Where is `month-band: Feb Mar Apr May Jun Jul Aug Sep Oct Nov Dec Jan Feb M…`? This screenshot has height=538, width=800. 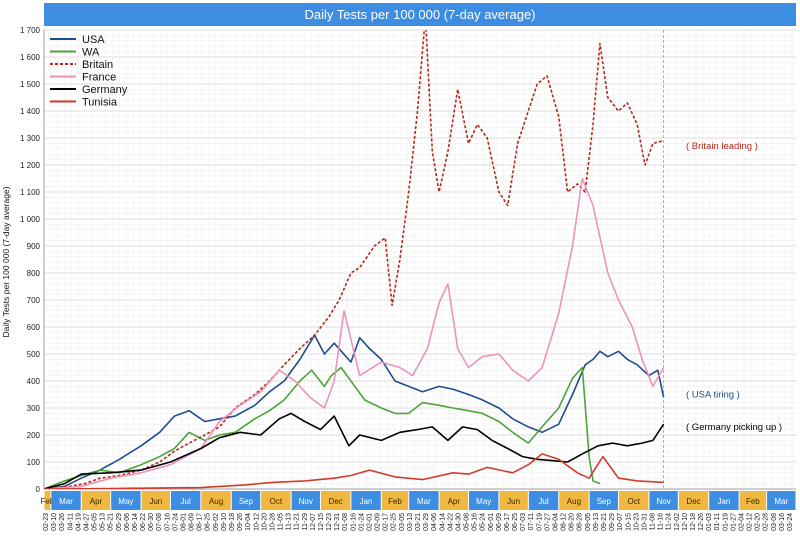
month-band: Feb Mar Apr May Jun Jul Aug Sep Oct Nov Dec Jan Feb M… is located at coordinates (418, 500).